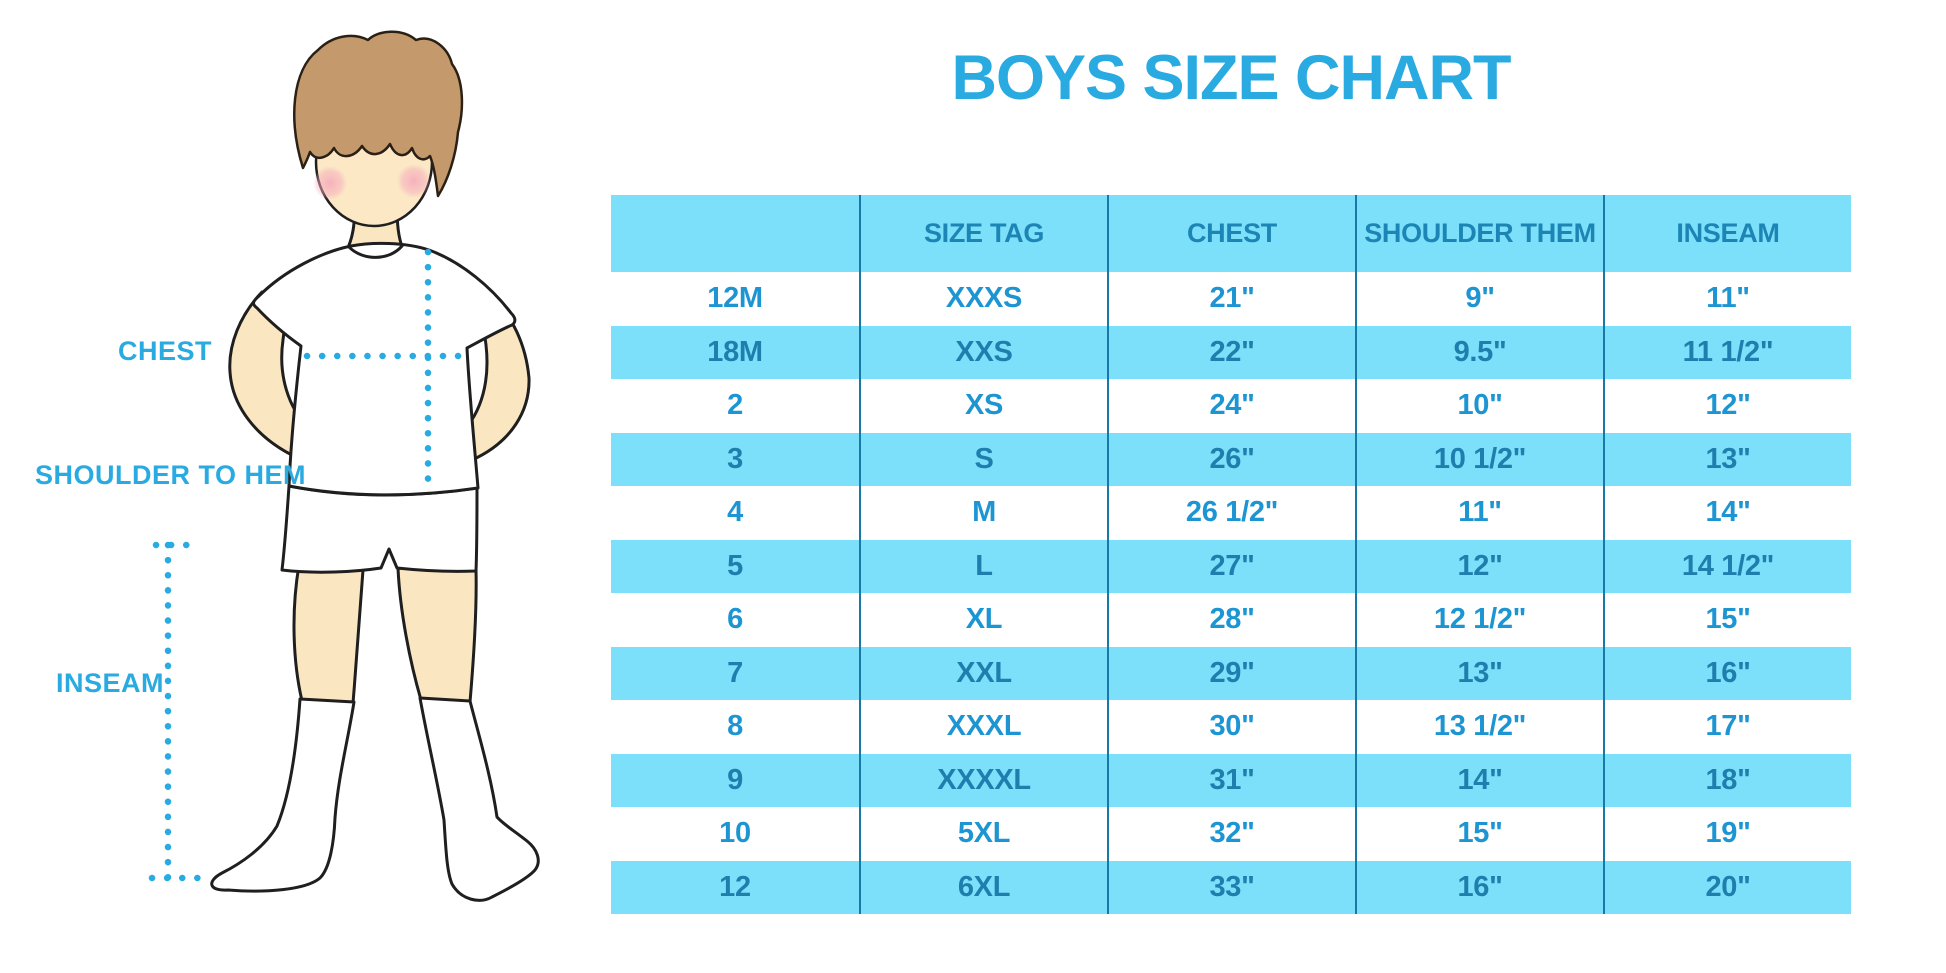 The height and width of the screenshot is (973, 1946). I want to click on table-row: 2 XS 24" 10" 12", so click(1231, 406).